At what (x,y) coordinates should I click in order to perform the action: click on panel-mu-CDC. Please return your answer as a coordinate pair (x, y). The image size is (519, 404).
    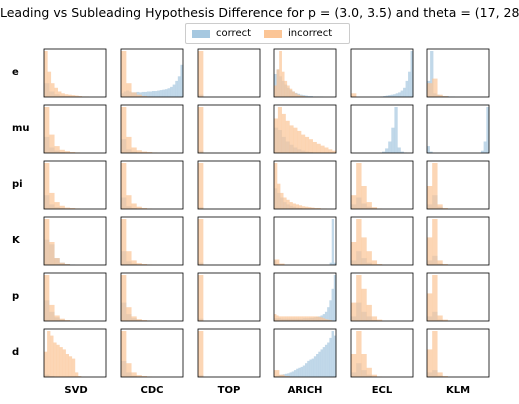
    Looking at the image, I should click on (152, 129).